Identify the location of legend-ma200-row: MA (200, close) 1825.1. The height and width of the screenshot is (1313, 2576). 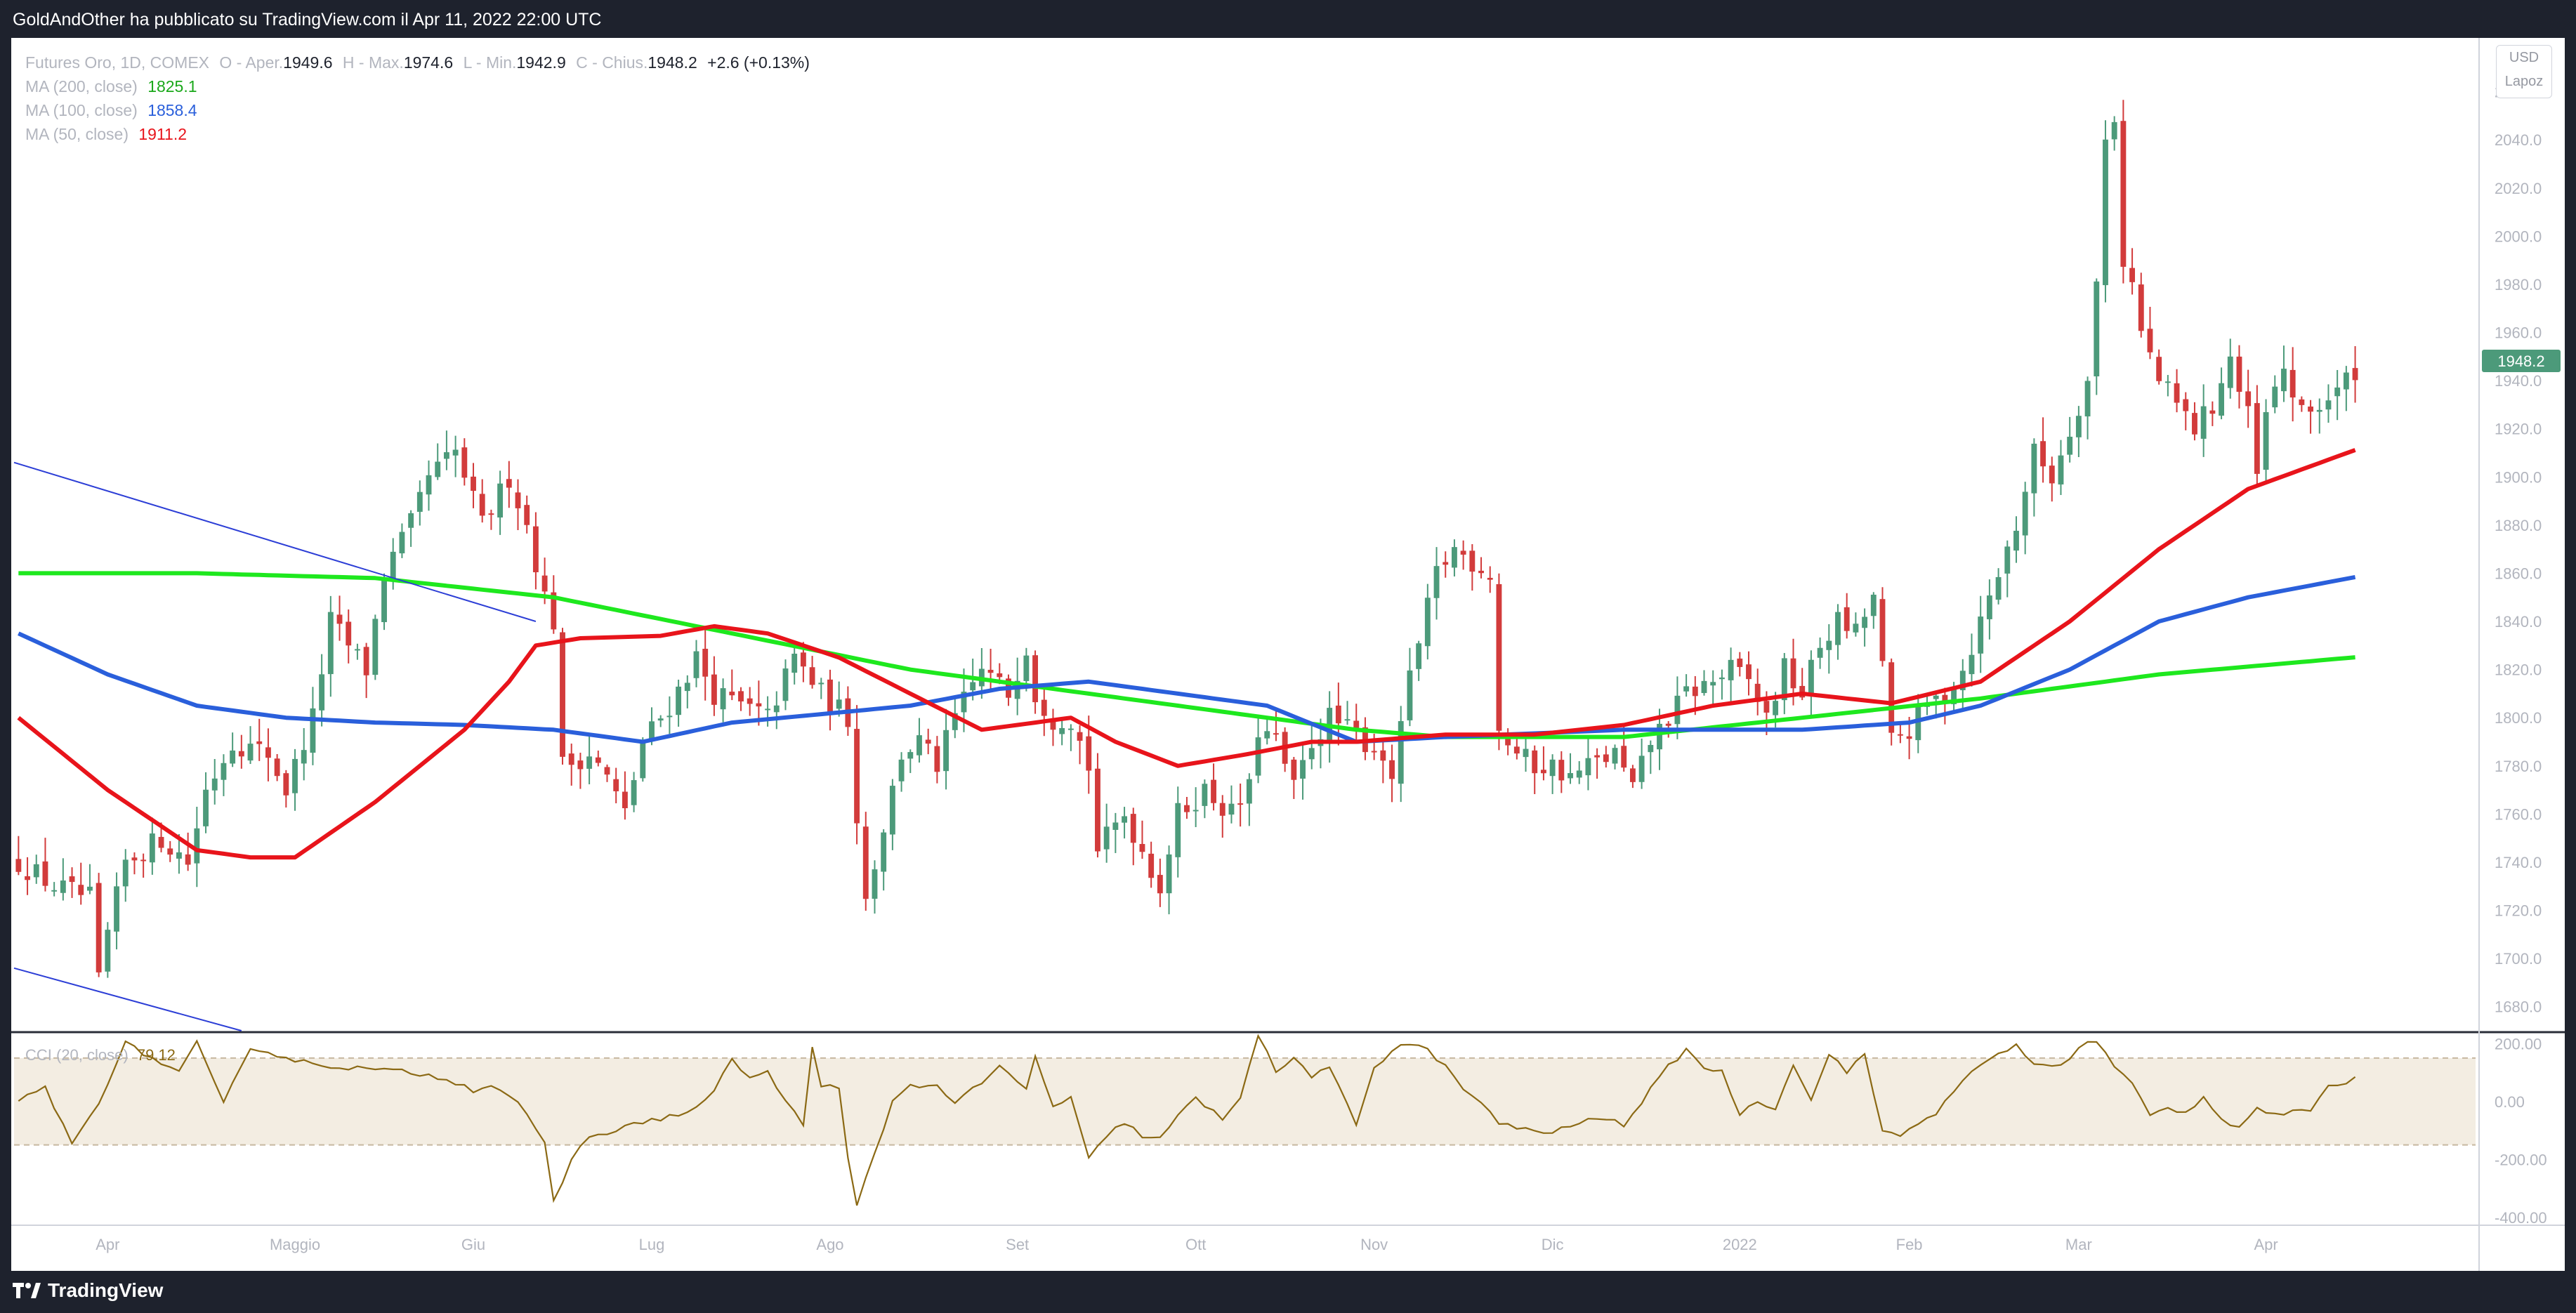
(417, 86).